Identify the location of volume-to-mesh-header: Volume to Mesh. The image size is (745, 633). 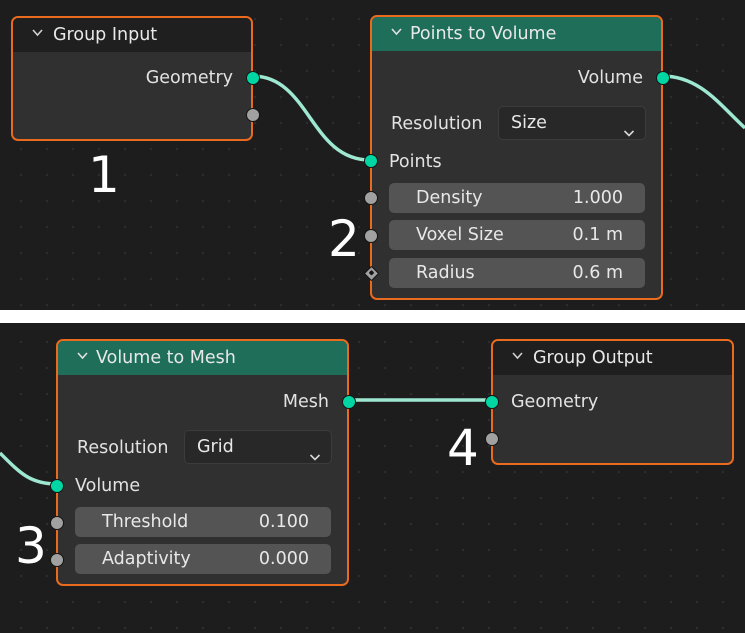
(202, 358).